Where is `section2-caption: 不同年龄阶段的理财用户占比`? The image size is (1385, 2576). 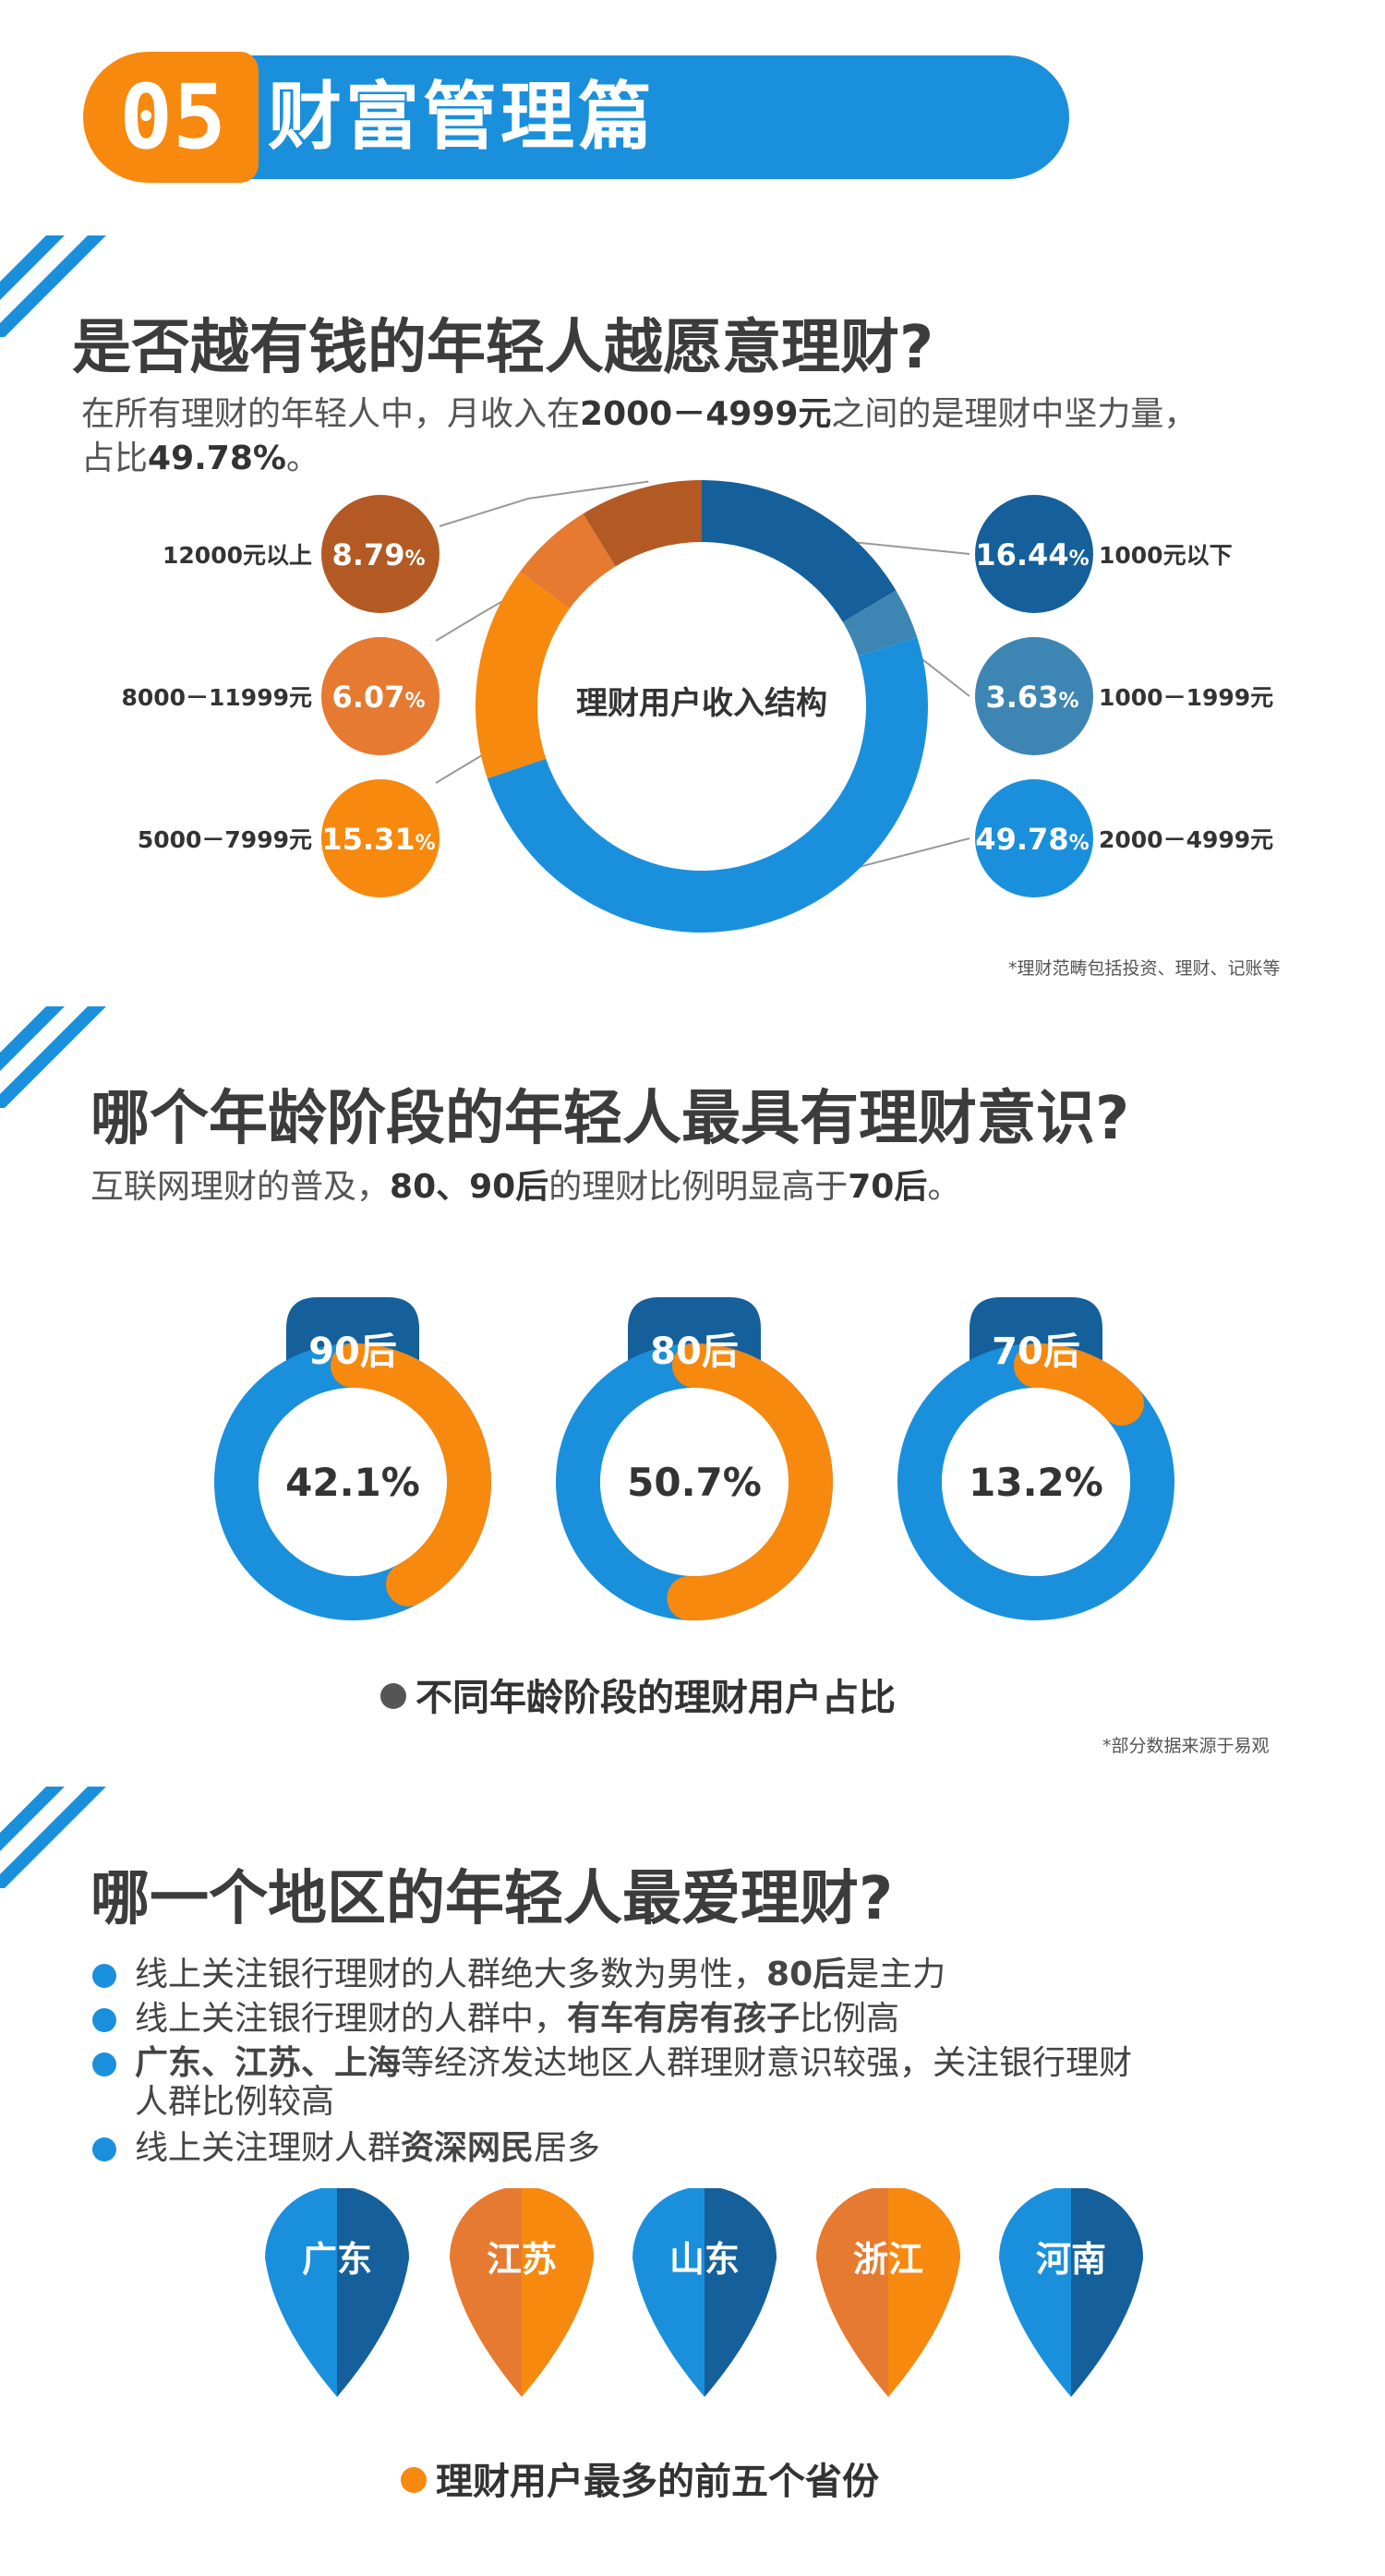 section2-caption: 不同年龄阶段的理财用户占比 is located at coordinates (638, 1694).